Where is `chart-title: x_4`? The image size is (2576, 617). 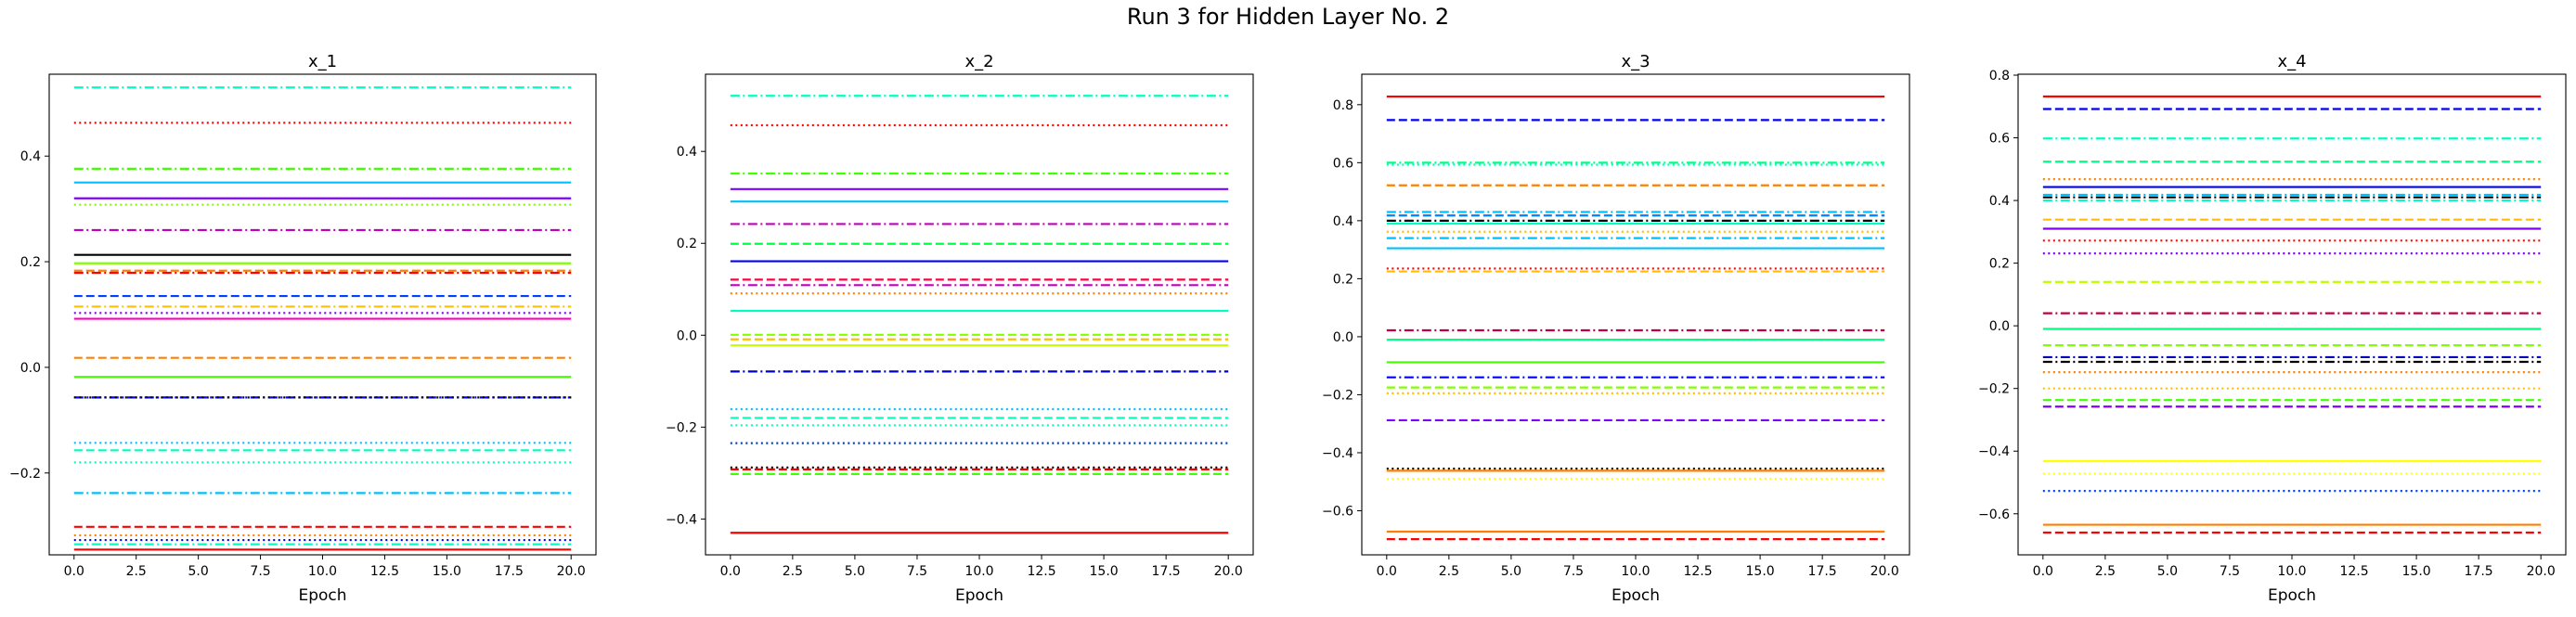 chart-title: x_4 is located at coordinates (2291, 62).